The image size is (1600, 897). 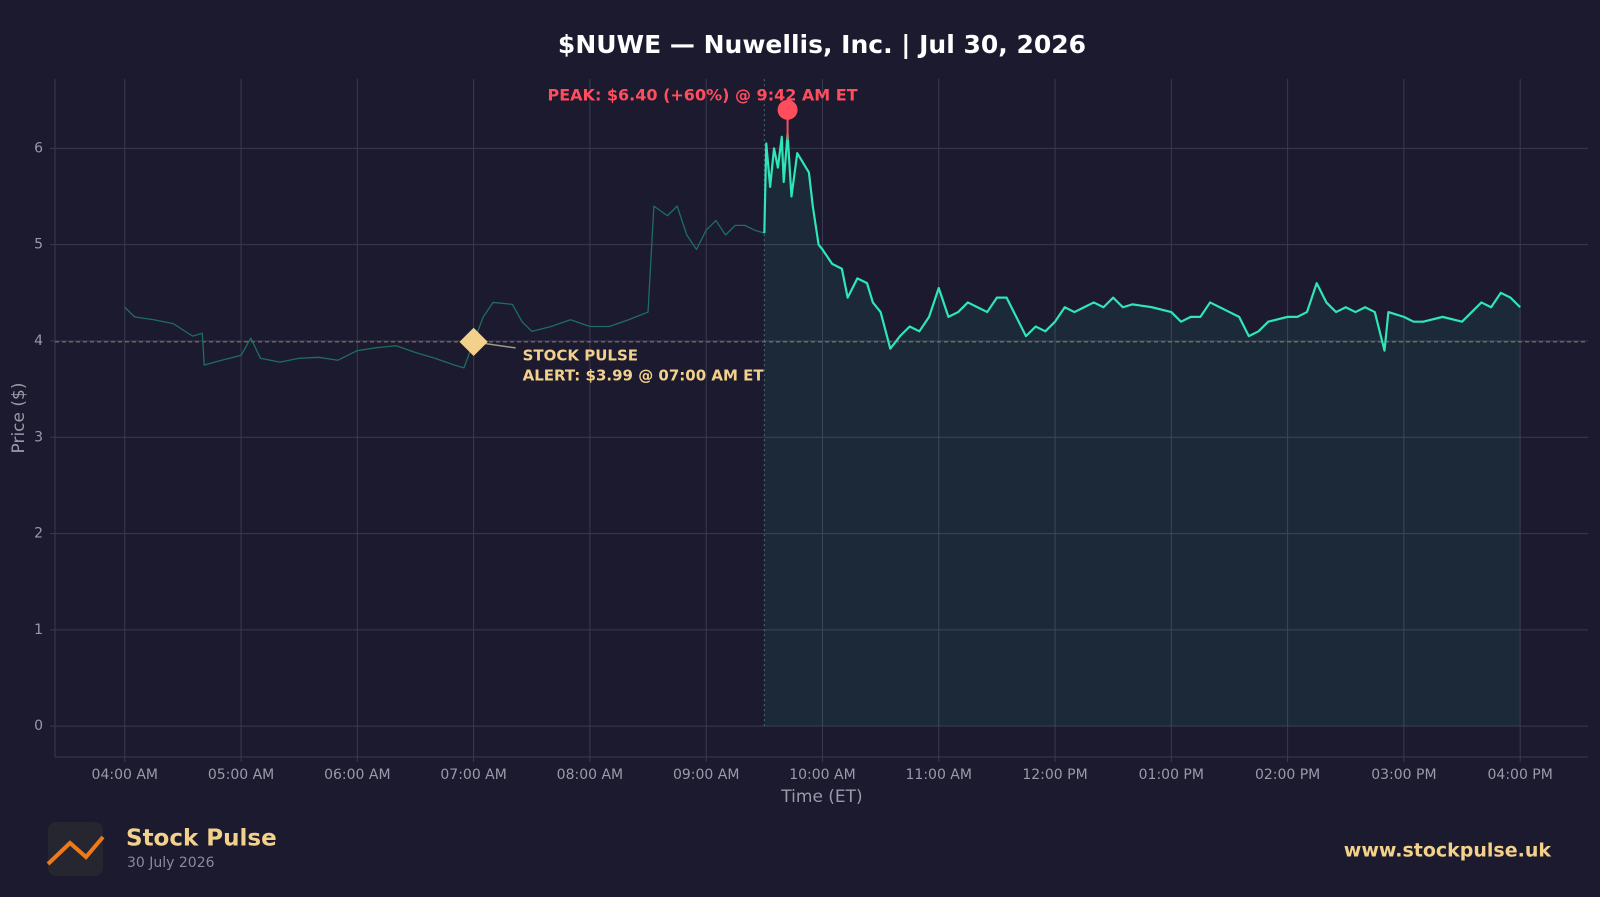 I want to click on y-tick-label: 0, so click(x=38, y=726).